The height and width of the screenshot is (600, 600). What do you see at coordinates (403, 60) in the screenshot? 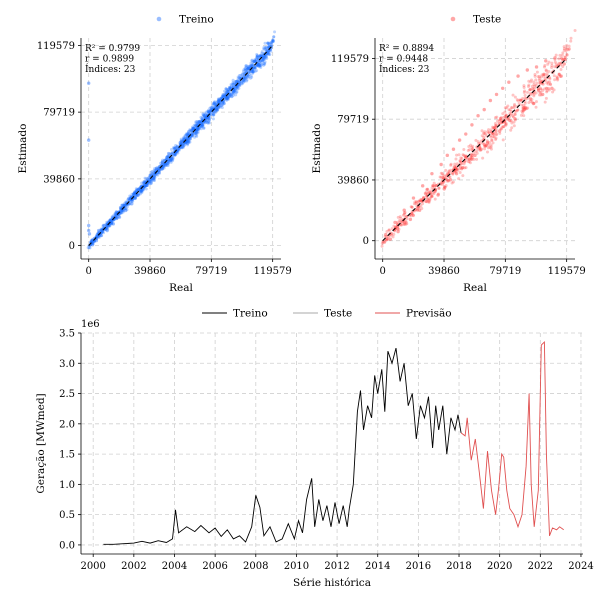
I see `annotation-text: r = 0.9448` at bounding box center [403, 60].